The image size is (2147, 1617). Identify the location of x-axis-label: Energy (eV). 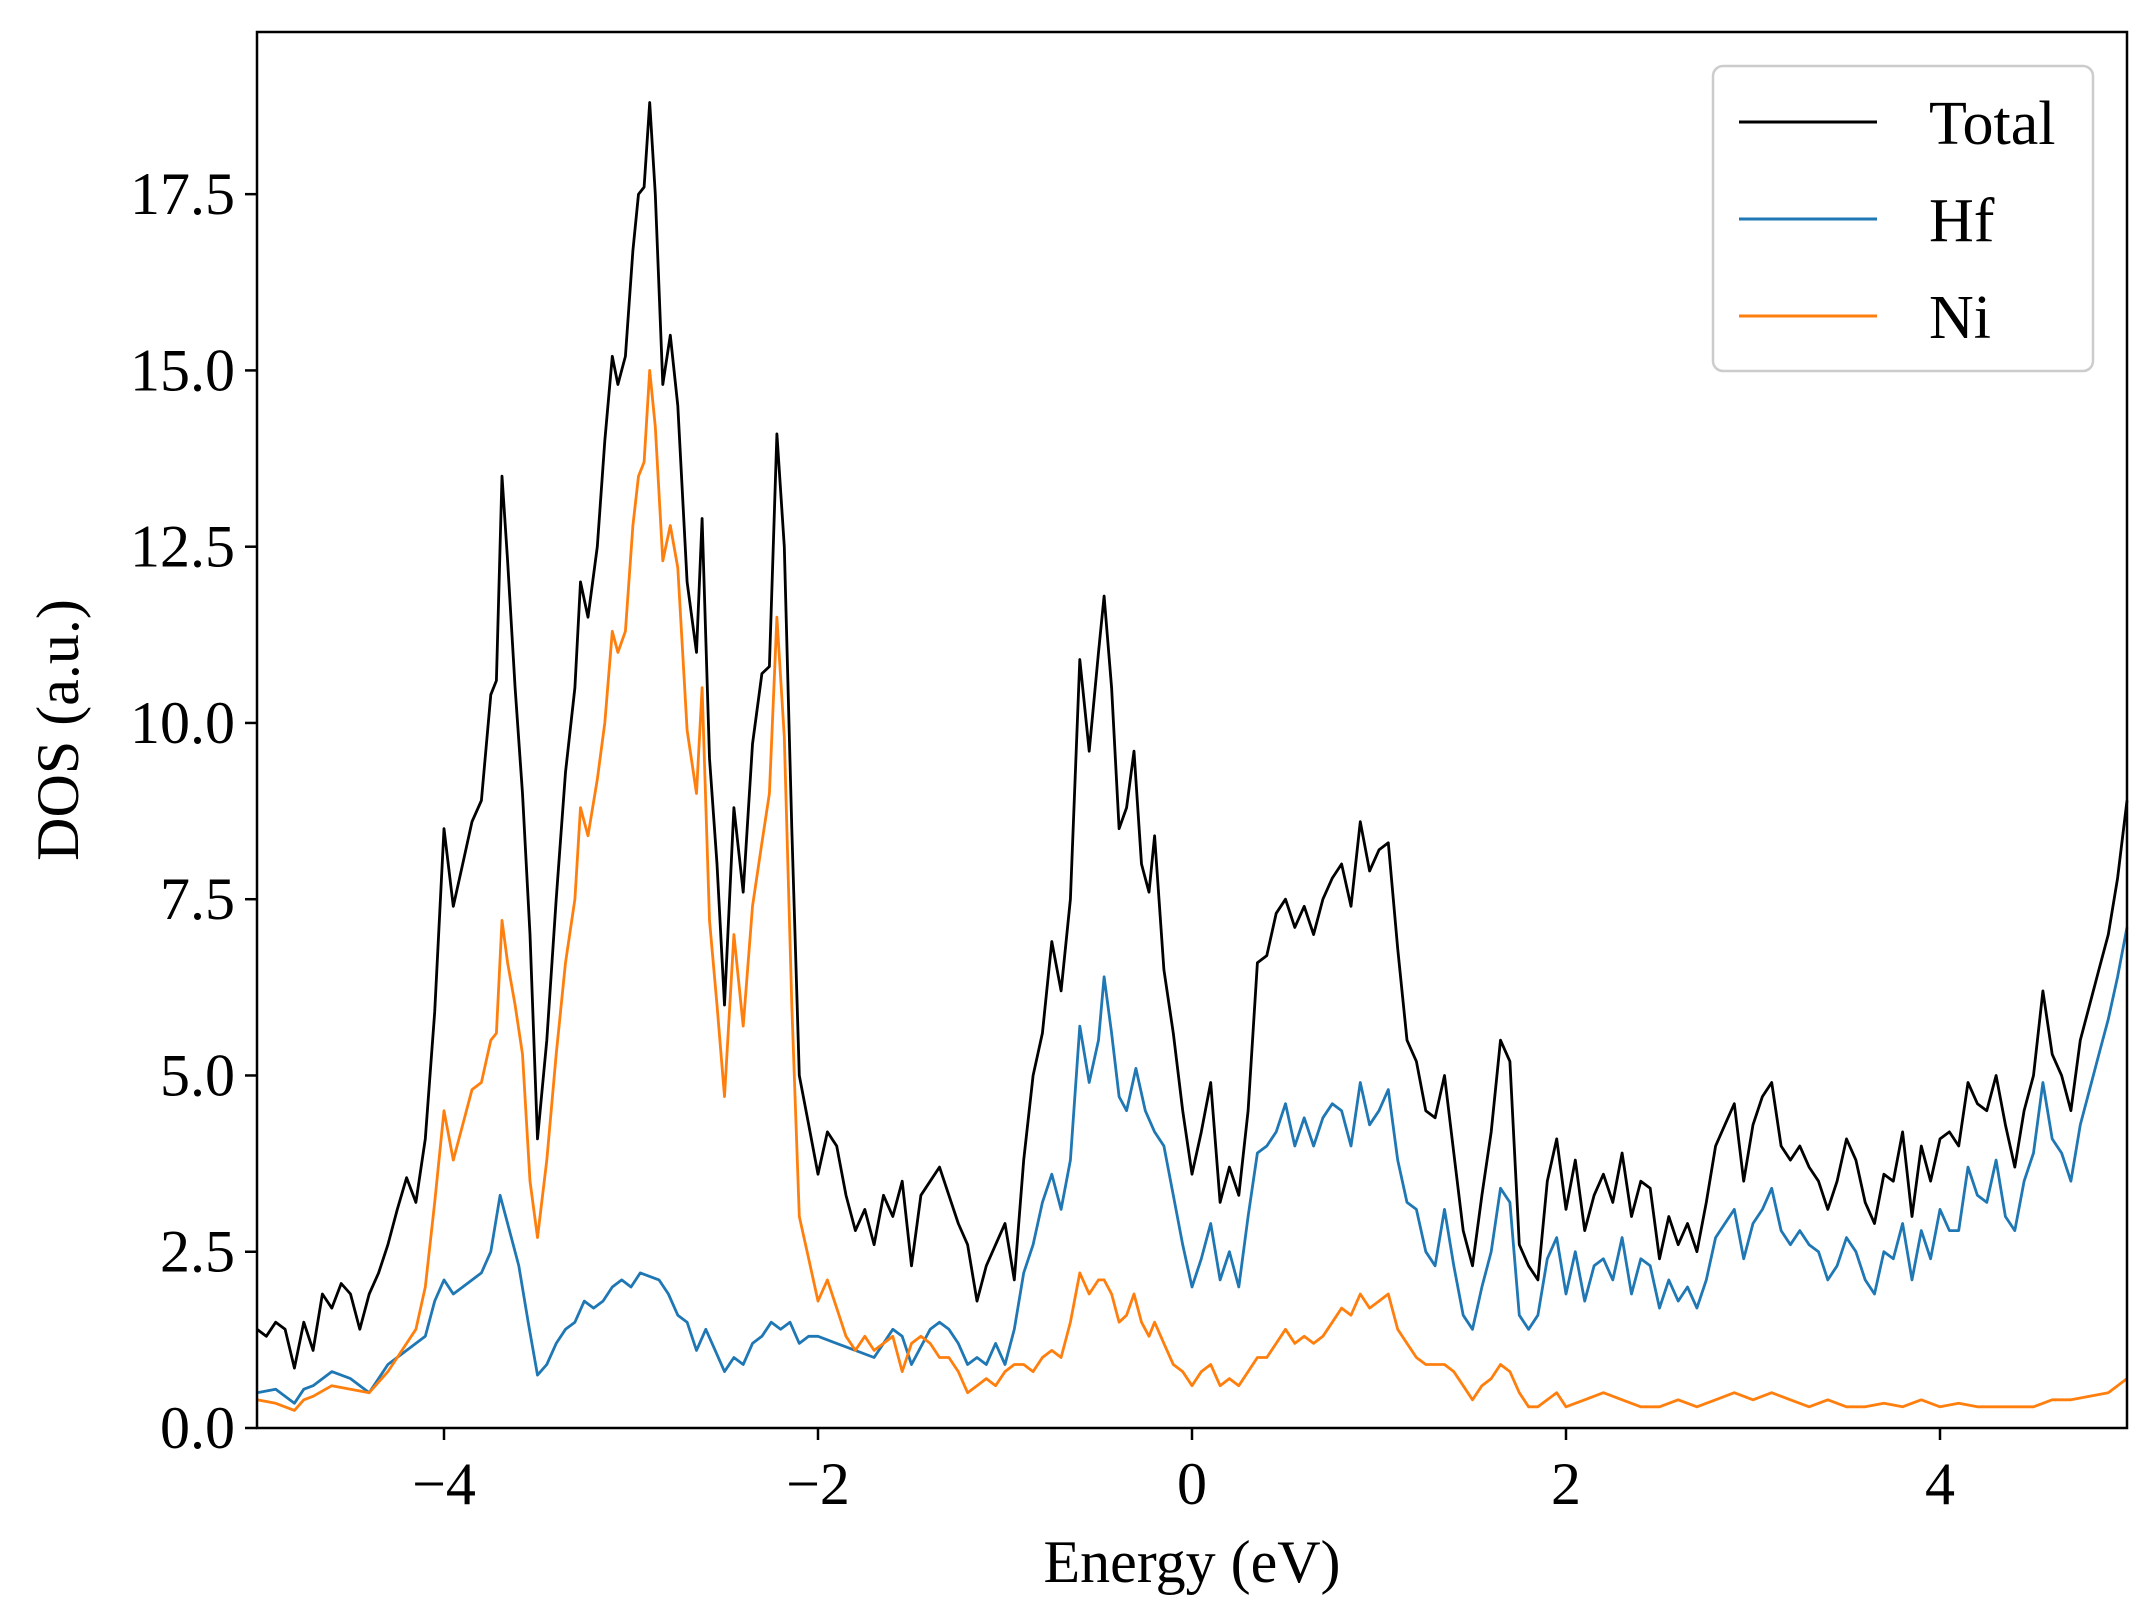
(1191, 1562).